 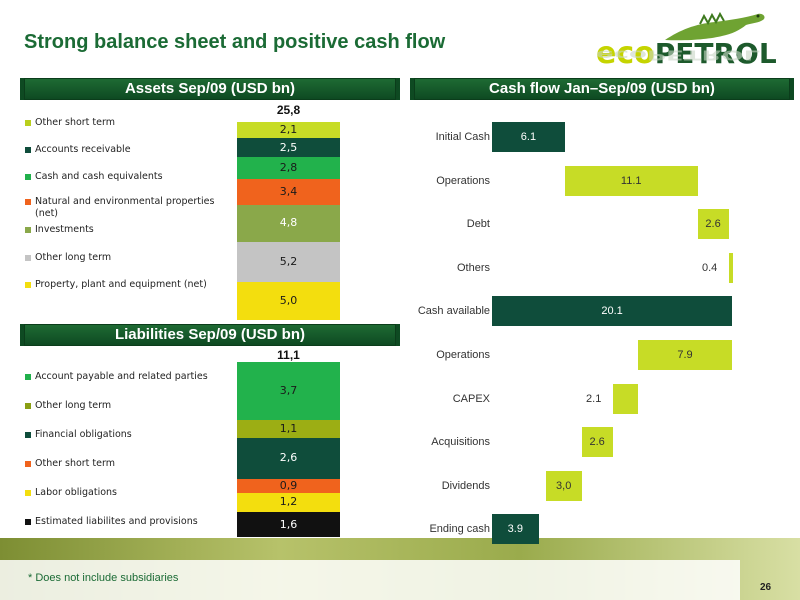 What do you see at coordinates (288, 191) in the screenshot?
I see `assets-segment: 3,4` at bounding box center [288, 191].